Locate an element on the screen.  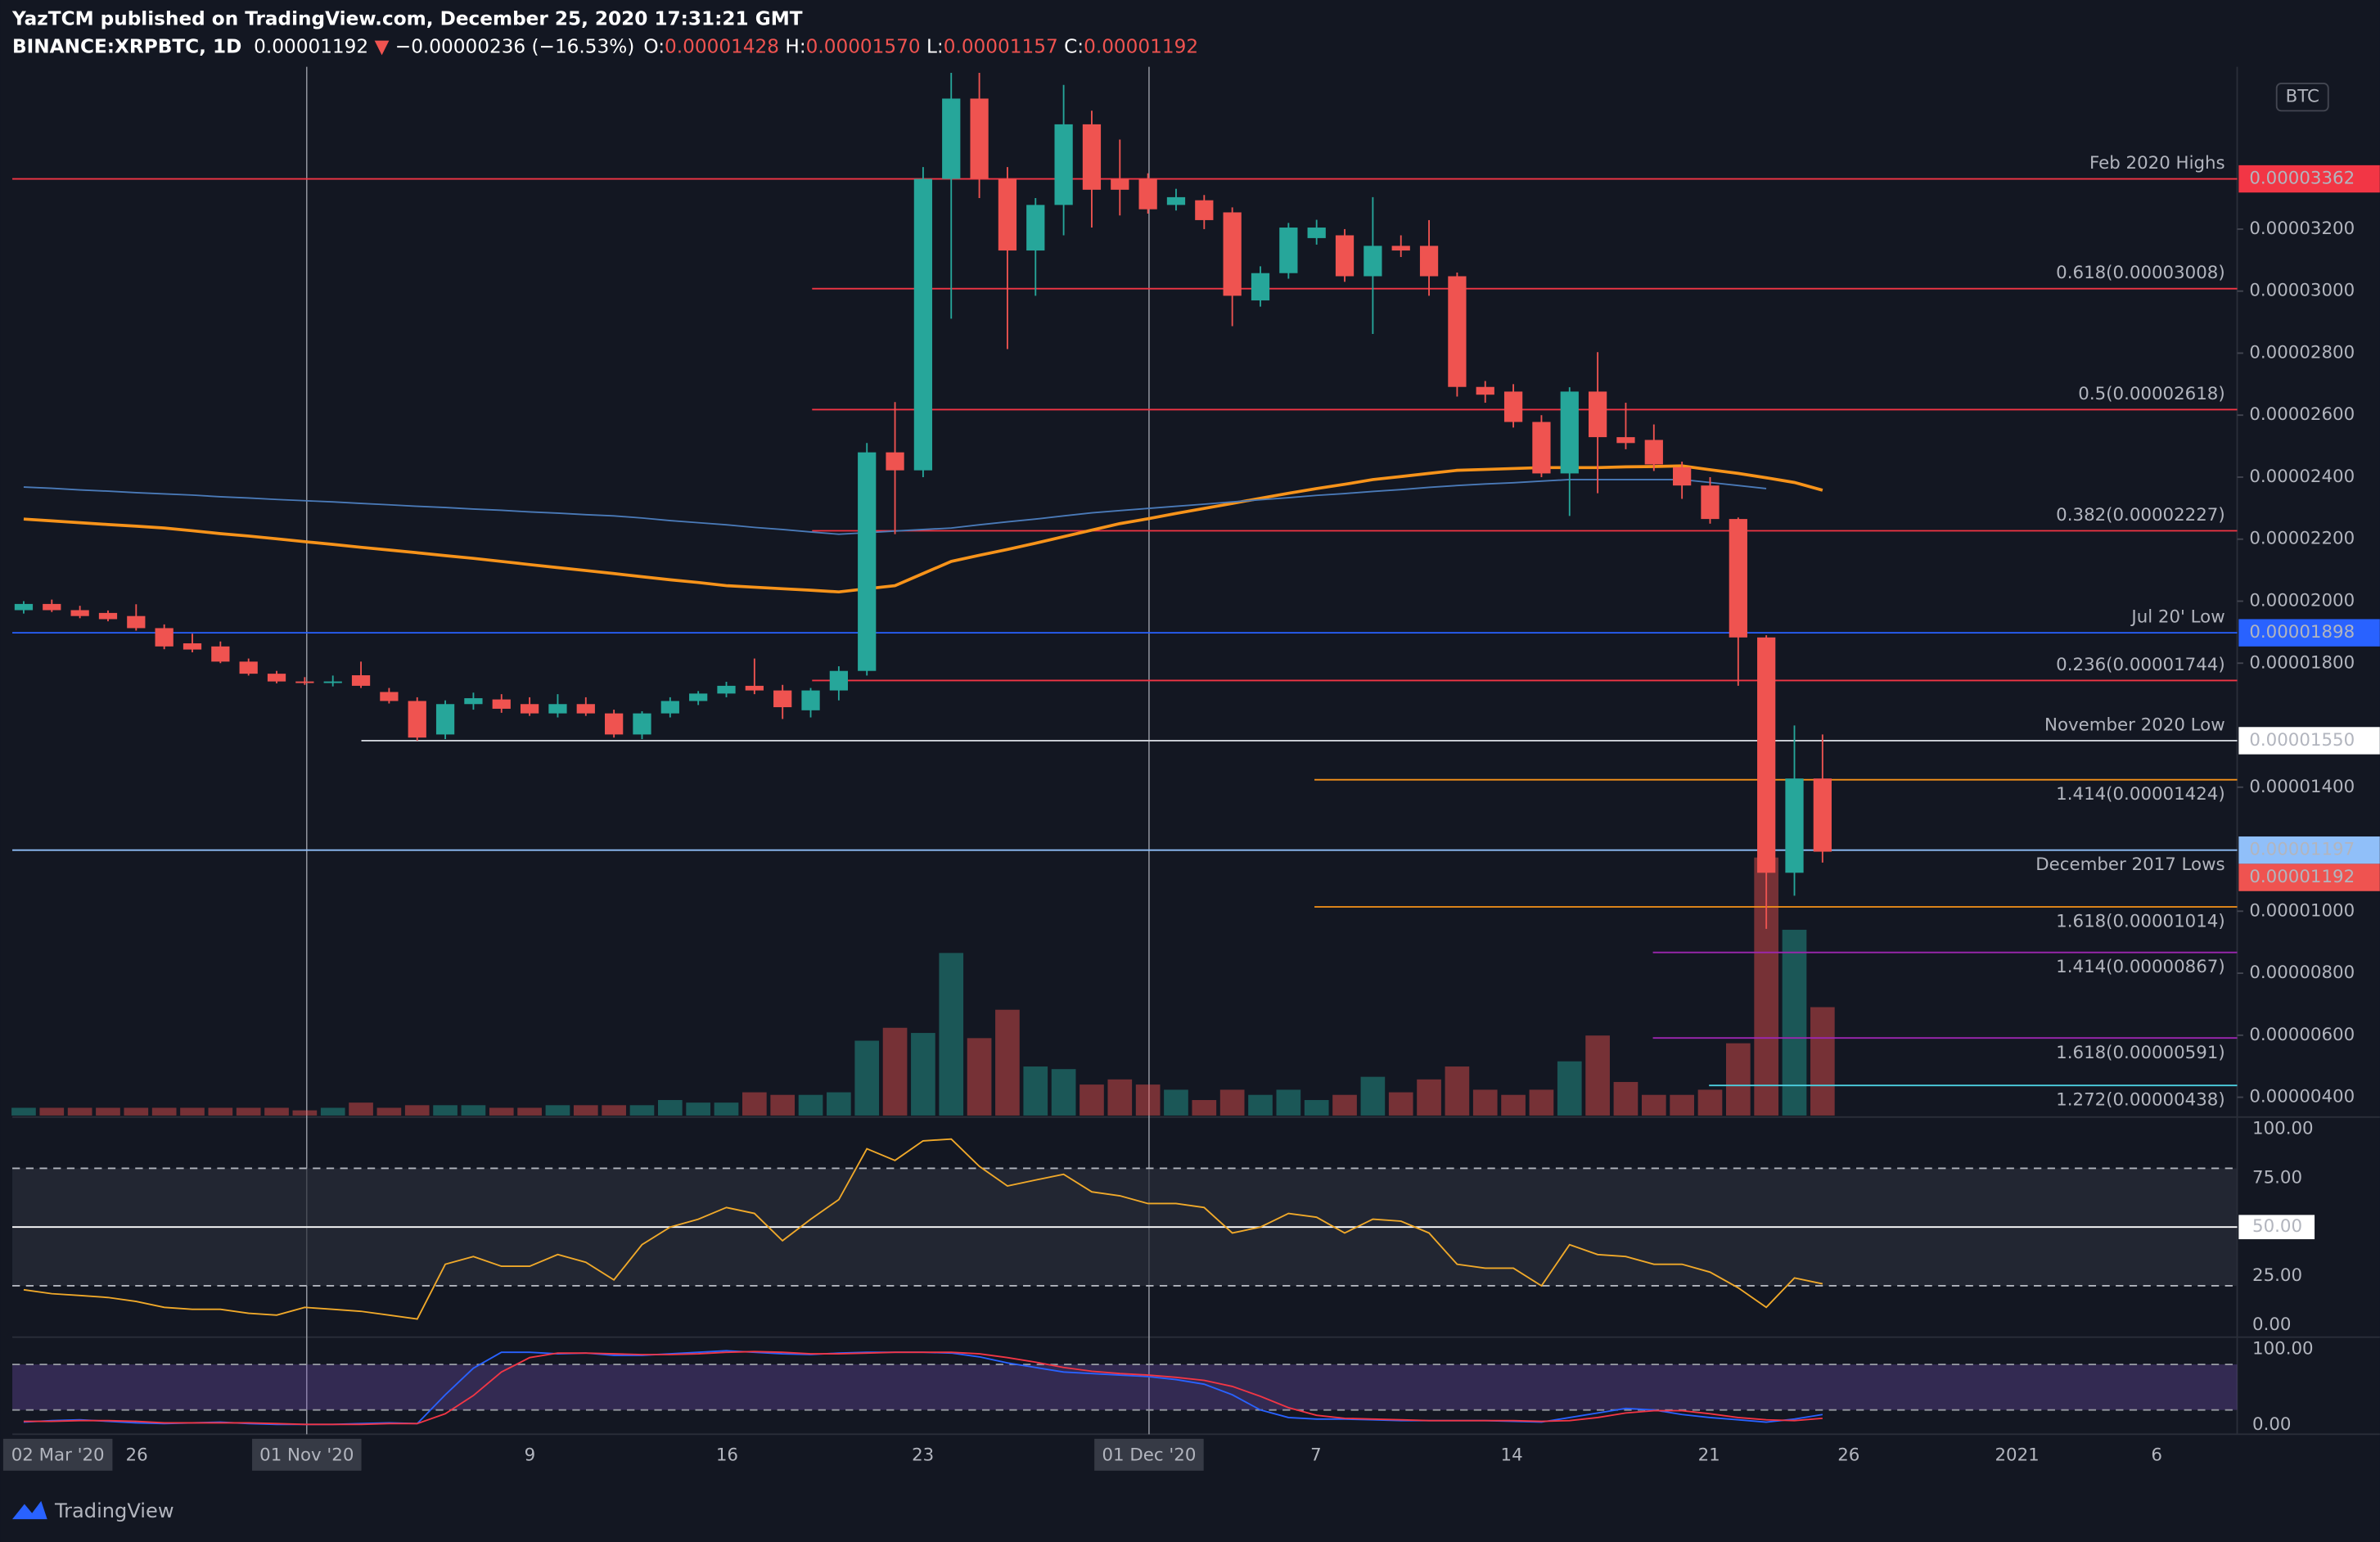
rsi-tick-label: 25.00 is located at coordinates (2277, 1276).